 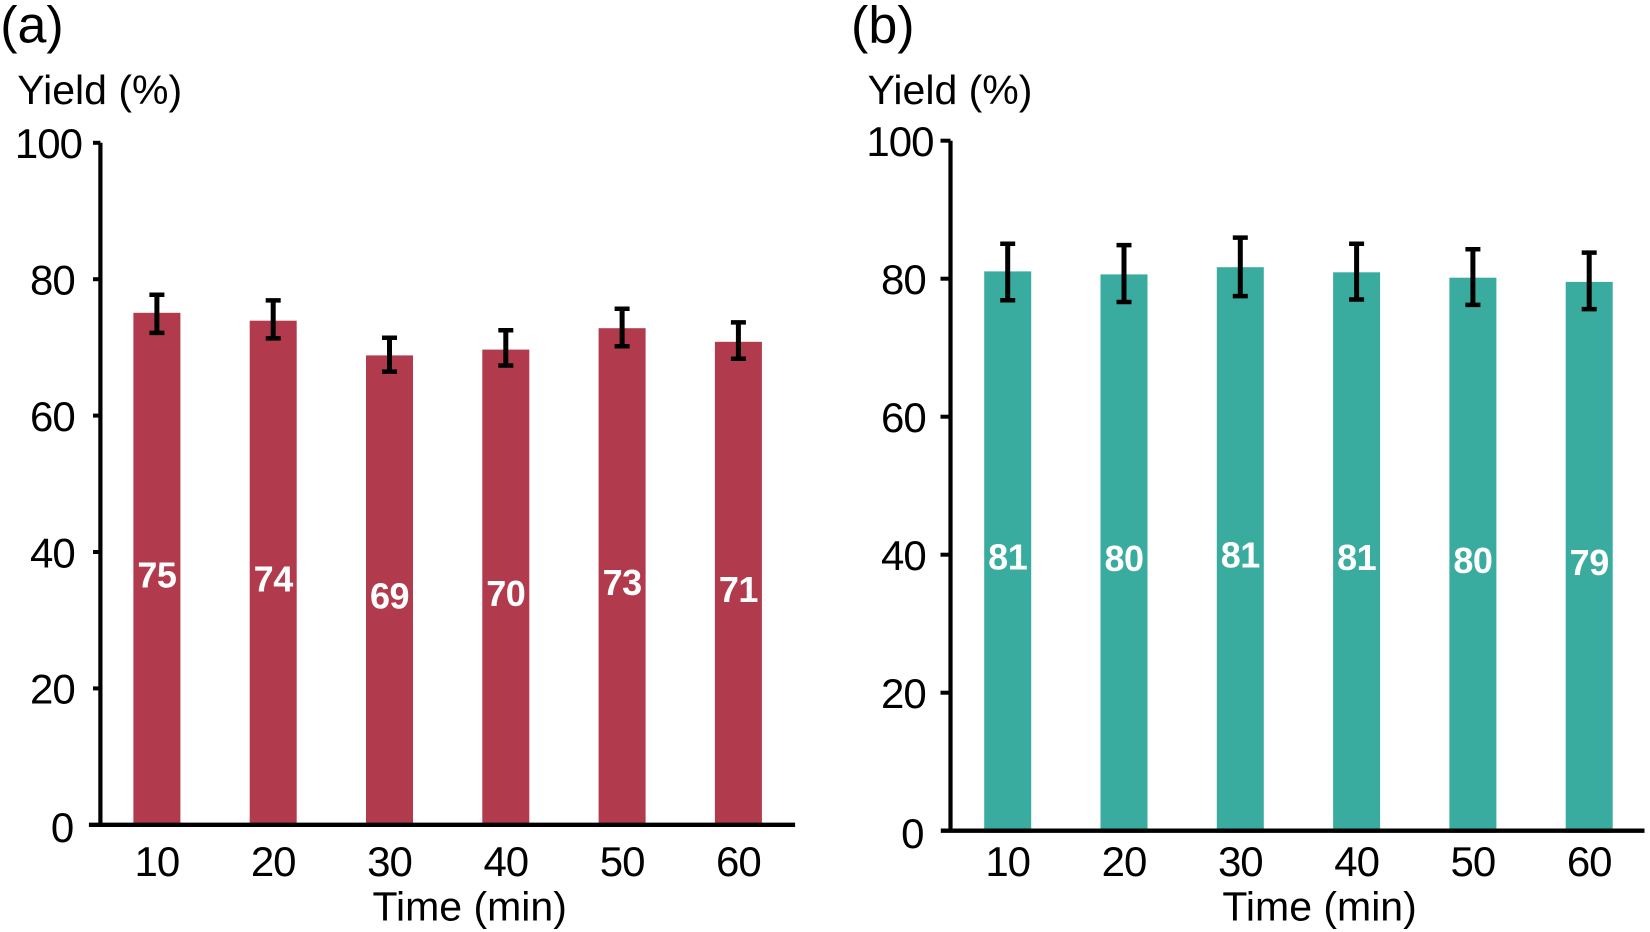 I want to click on svg-text: 75, so click(x=157, y=574).